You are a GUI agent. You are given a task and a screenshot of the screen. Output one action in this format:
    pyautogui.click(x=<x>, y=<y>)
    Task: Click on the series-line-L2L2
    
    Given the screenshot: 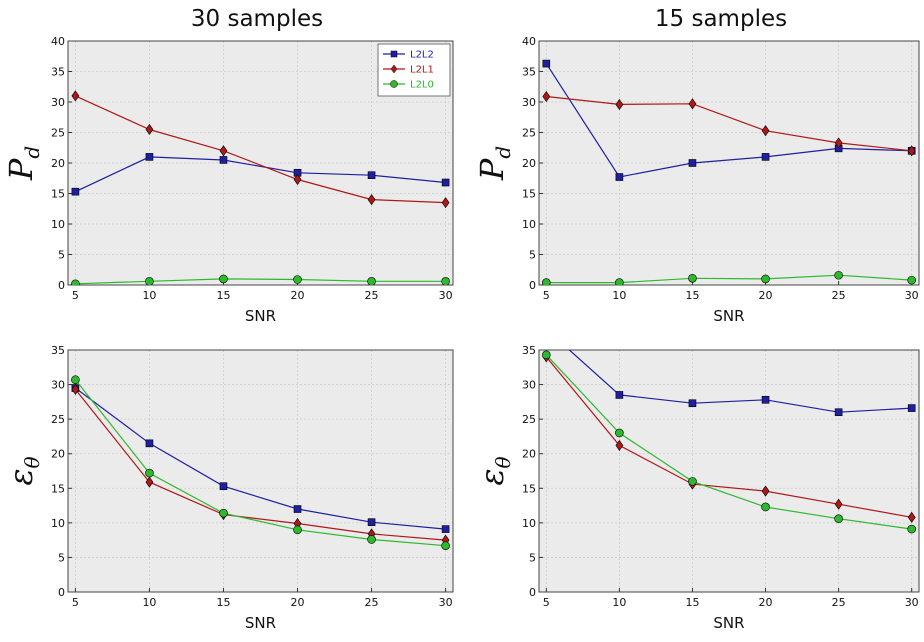 What is the action you would take?
    pyautogui.click(x=728, y=120)
    